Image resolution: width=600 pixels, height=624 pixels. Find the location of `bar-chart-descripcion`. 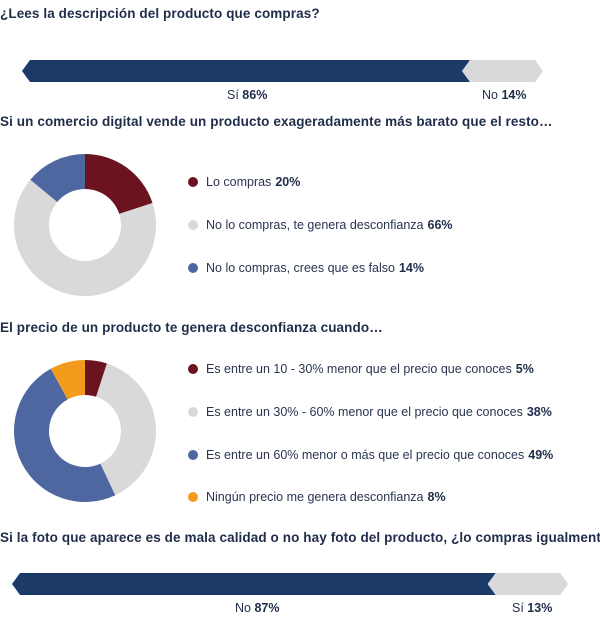

bar-chart-descripcion is located at coordinates (282, 71).